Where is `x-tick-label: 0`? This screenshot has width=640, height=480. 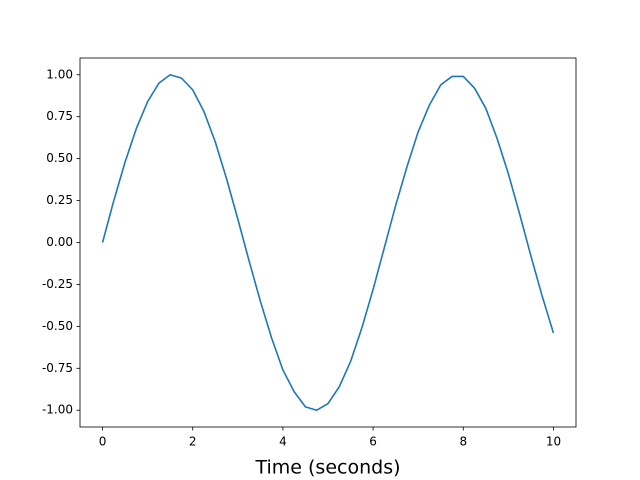
x-tick-label: 0 is located at coordinates (103, 442).